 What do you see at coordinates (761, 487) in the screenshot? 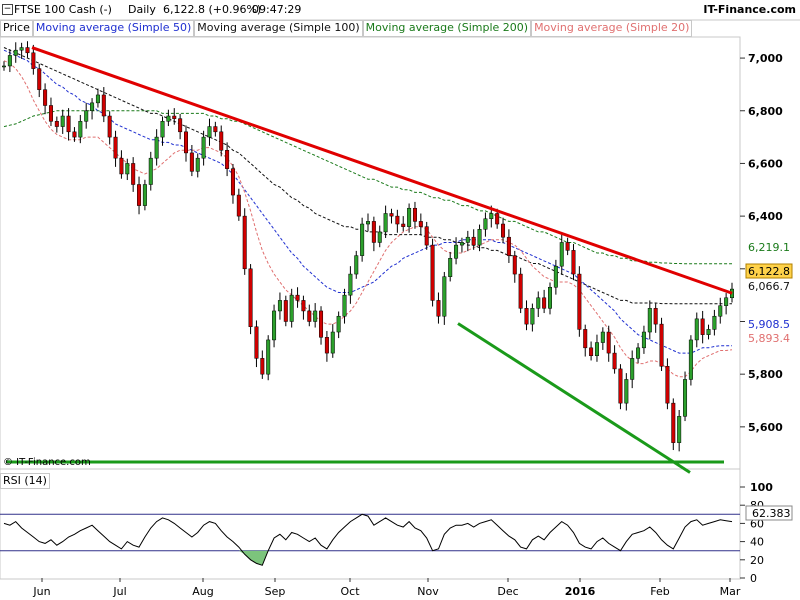
I see `rsi-tick-label: 100` at bounding box center [761, 487].